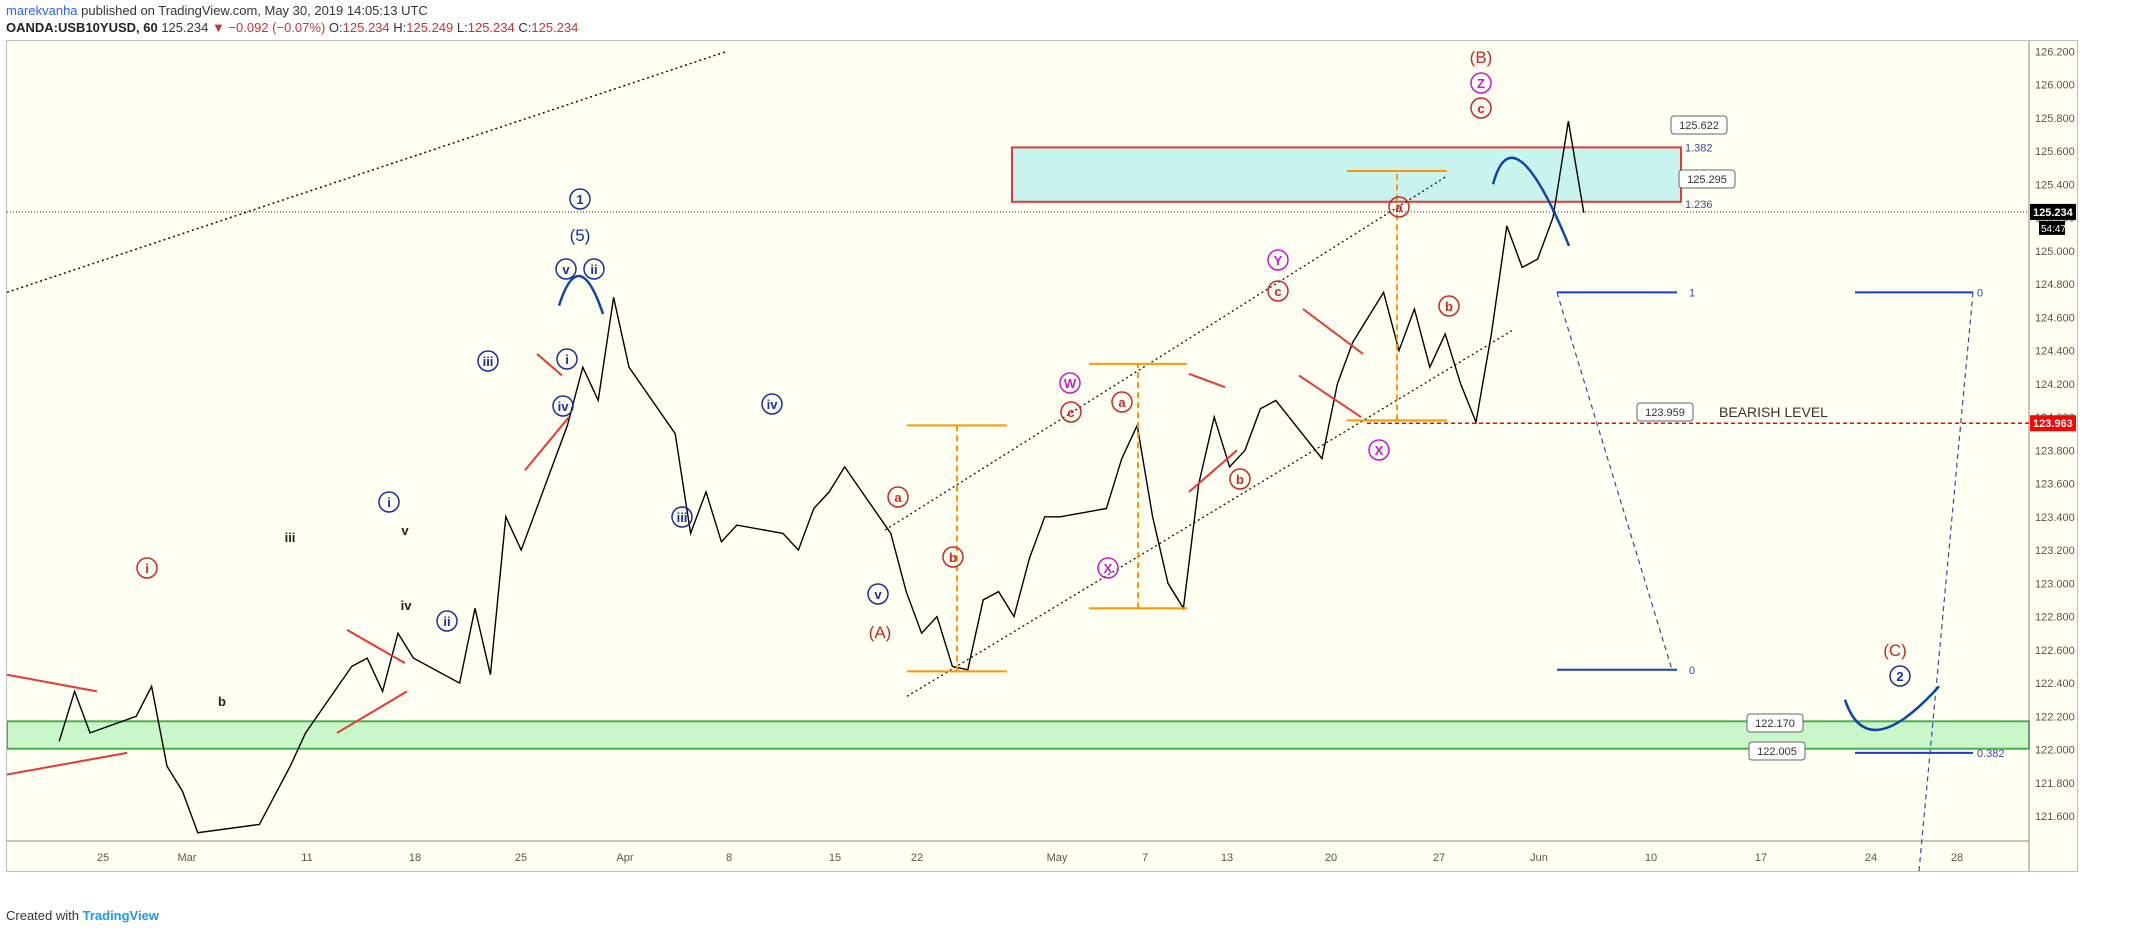 The height and width of the screenshot is (934, 2136). What do you see at coordinates (521, 858) in the screenshot?
I see `x-tick-label: 25` at bounding box center [521, 858].